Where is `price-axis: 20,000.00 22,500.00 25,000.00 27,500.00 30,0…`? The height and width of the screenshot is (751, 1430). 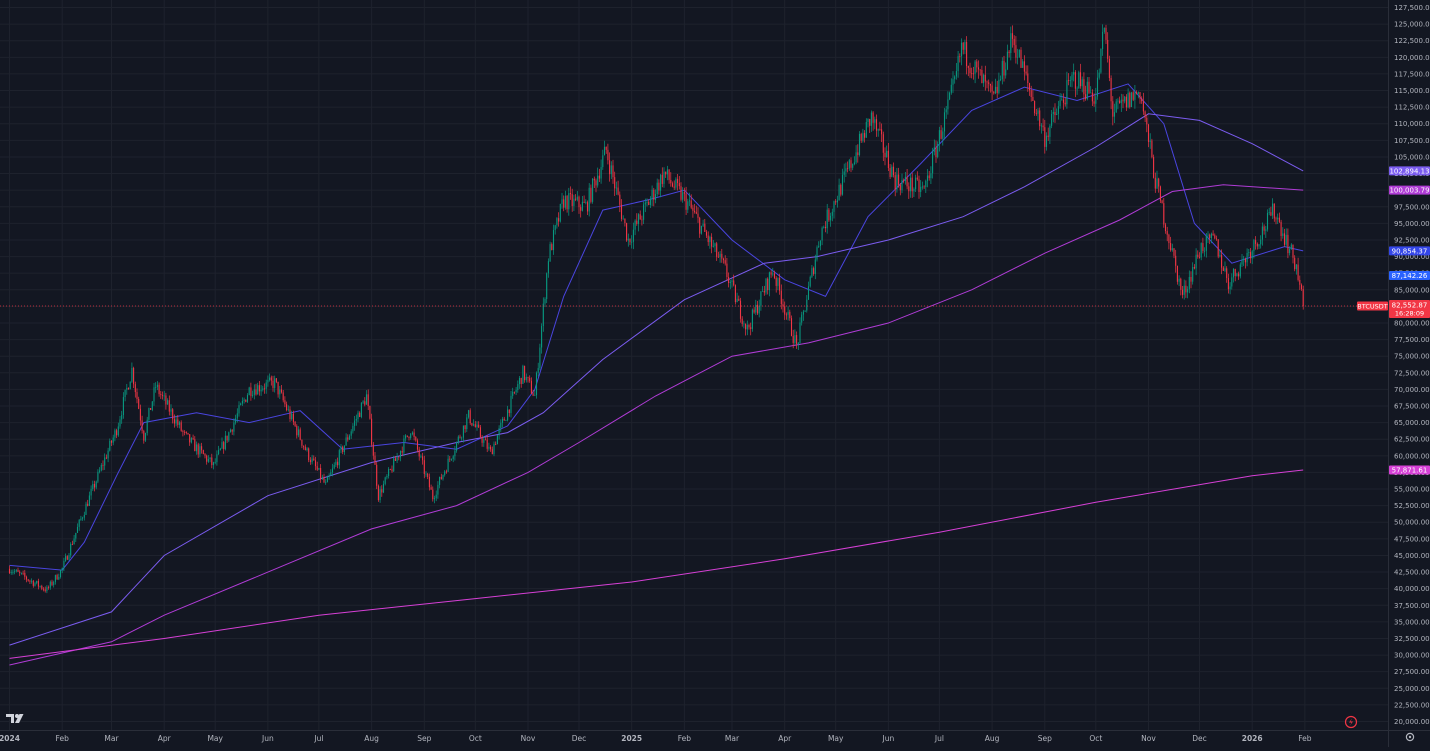
price-axis: 20,000.00 22,500.00 25,000.00 27,500.00 30,0… is located at coordinates (1412, 365).